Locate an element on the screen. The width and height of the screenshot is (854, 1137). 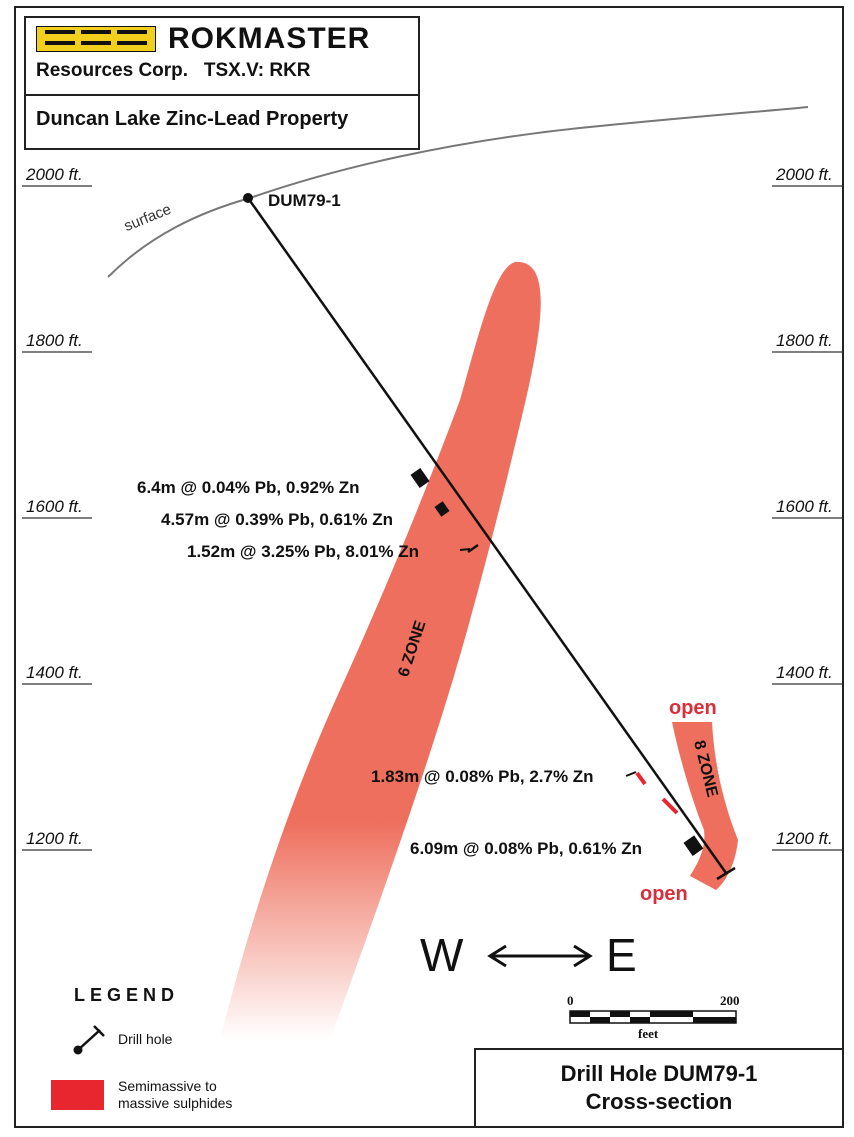
surface-line is located at coordinates (458, 192).